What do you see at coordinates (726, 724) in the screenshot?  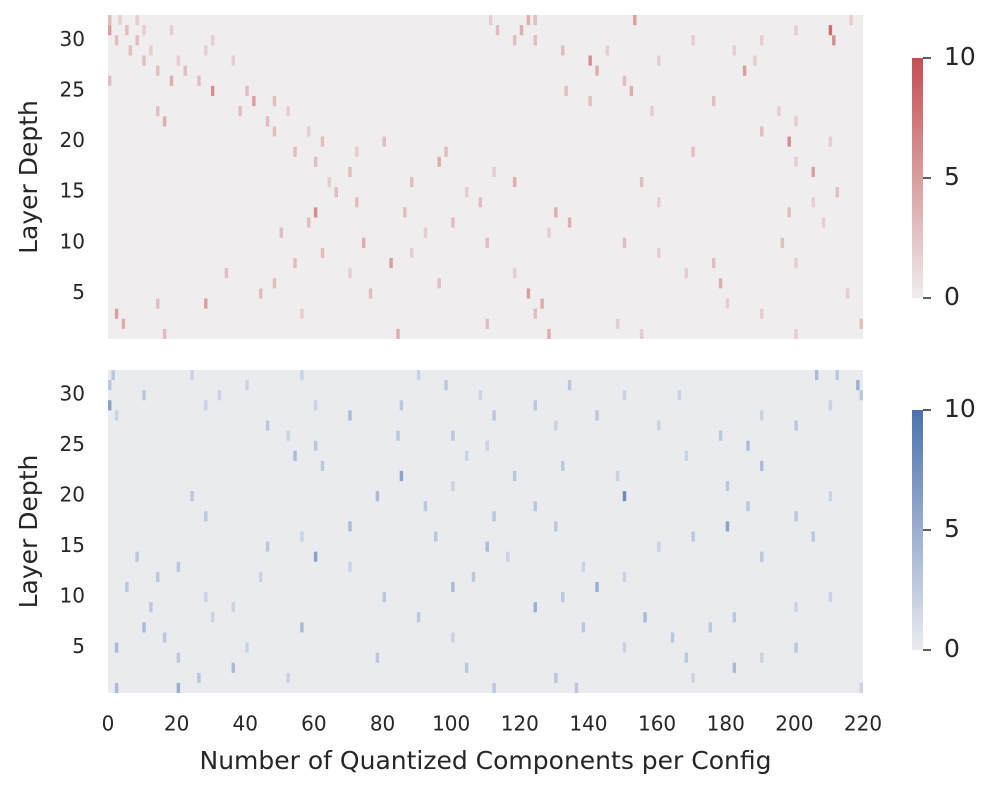 I see `x-tick-label: 180` at bounding box center [726, 724].